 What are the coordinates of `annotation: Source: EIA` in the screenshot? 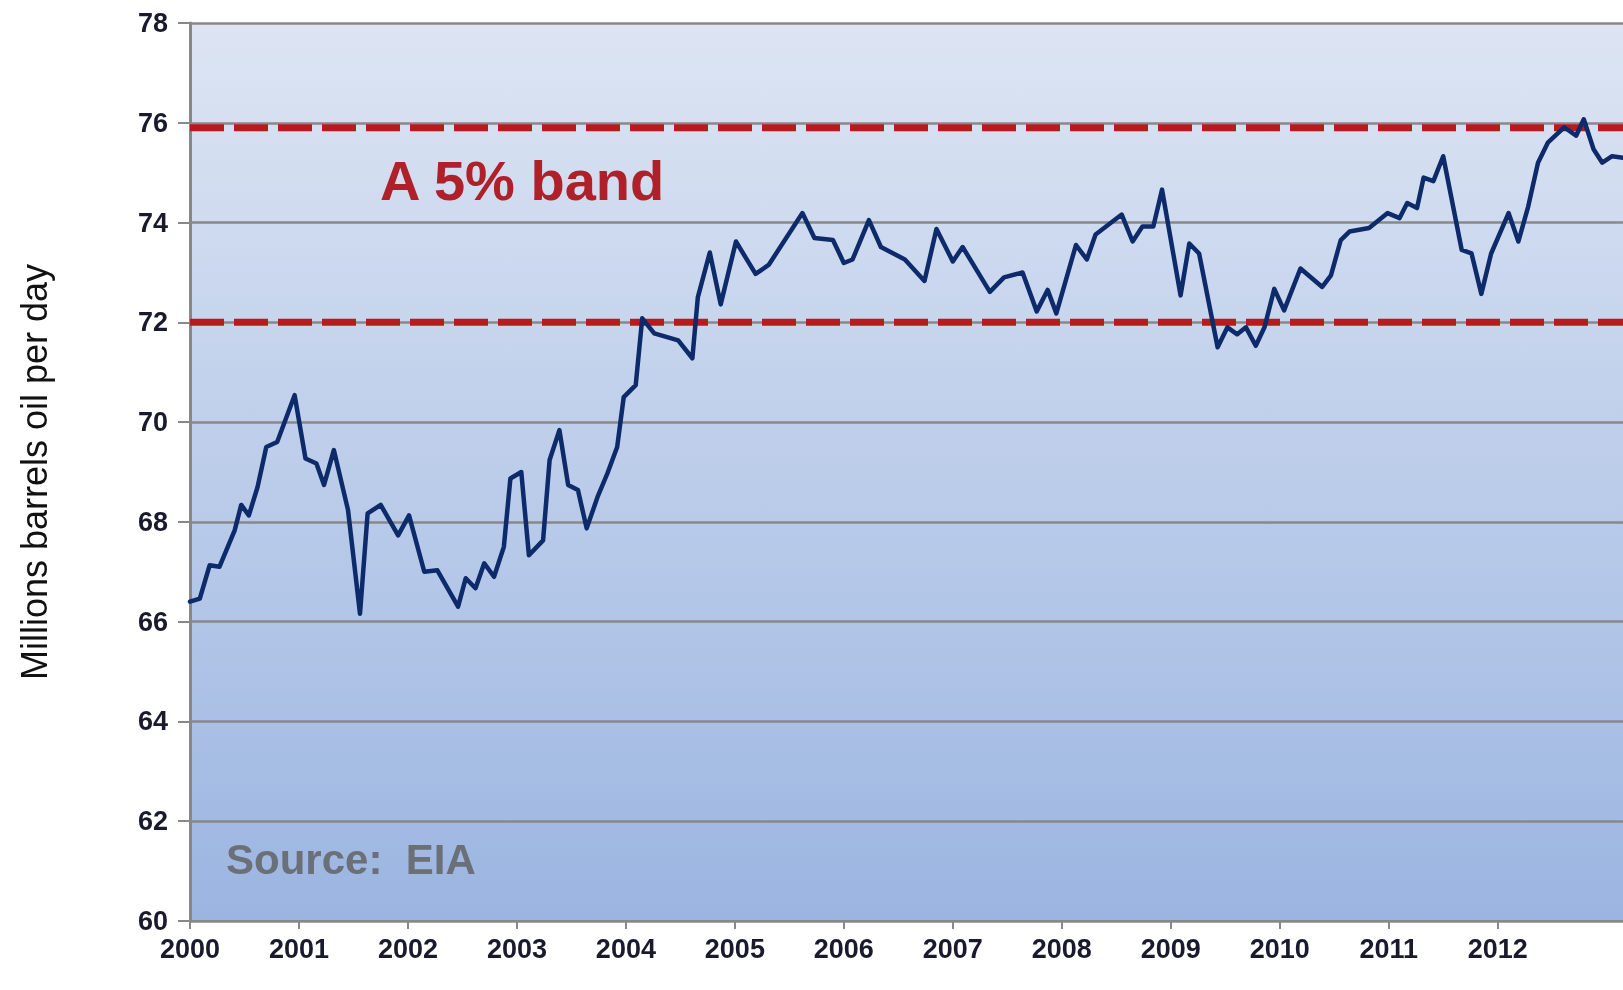 It's located at (351, 859).